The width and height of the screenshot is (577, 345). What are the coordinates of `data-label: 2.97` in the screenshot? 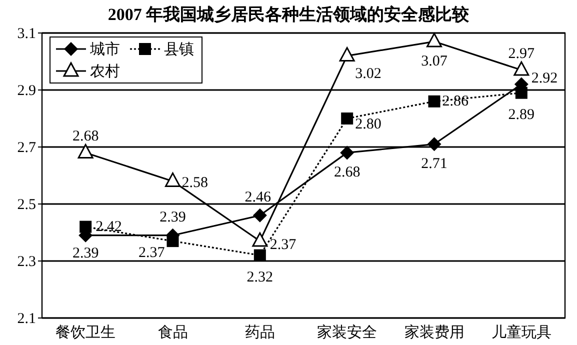 It's located at (521, 54).